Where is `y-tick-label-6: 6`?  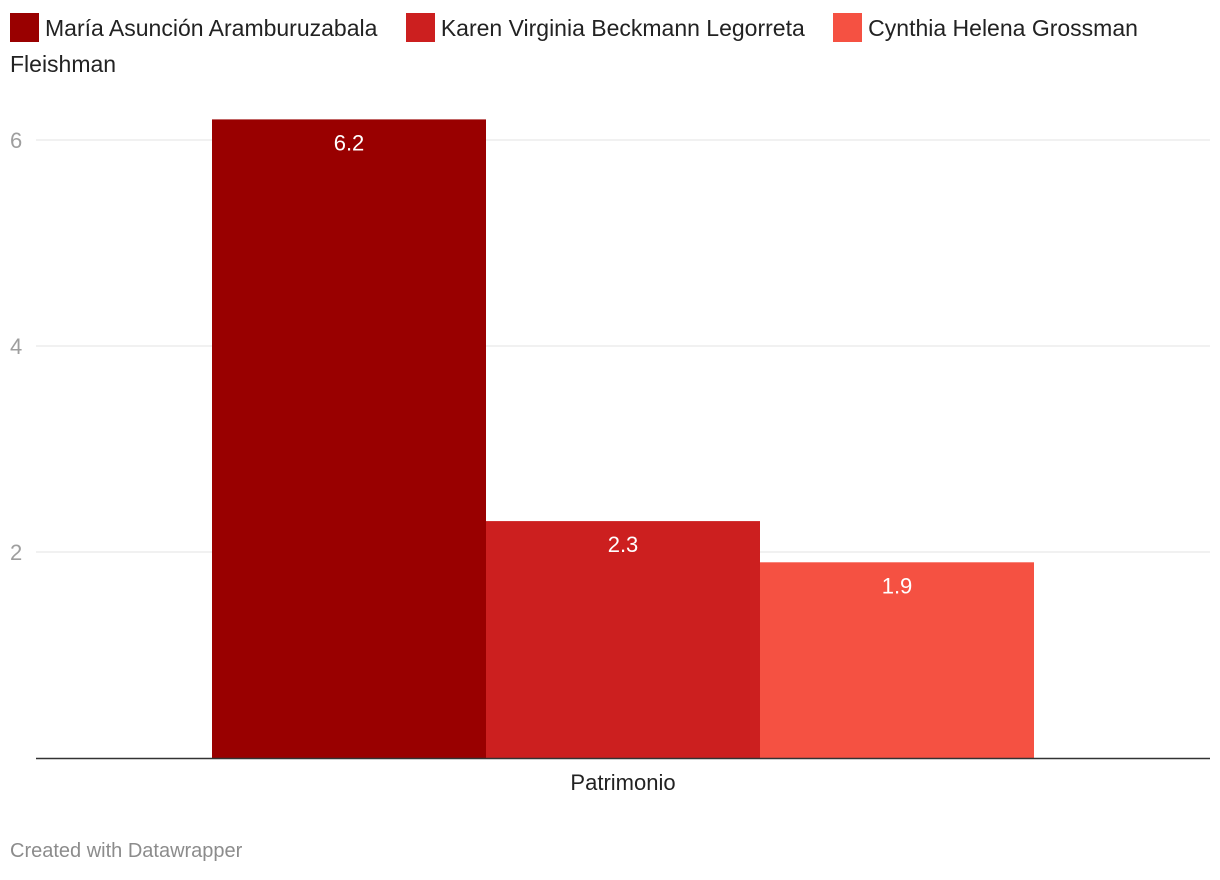 y-tick-label-6: 6 is located at coordinates (16, 140).